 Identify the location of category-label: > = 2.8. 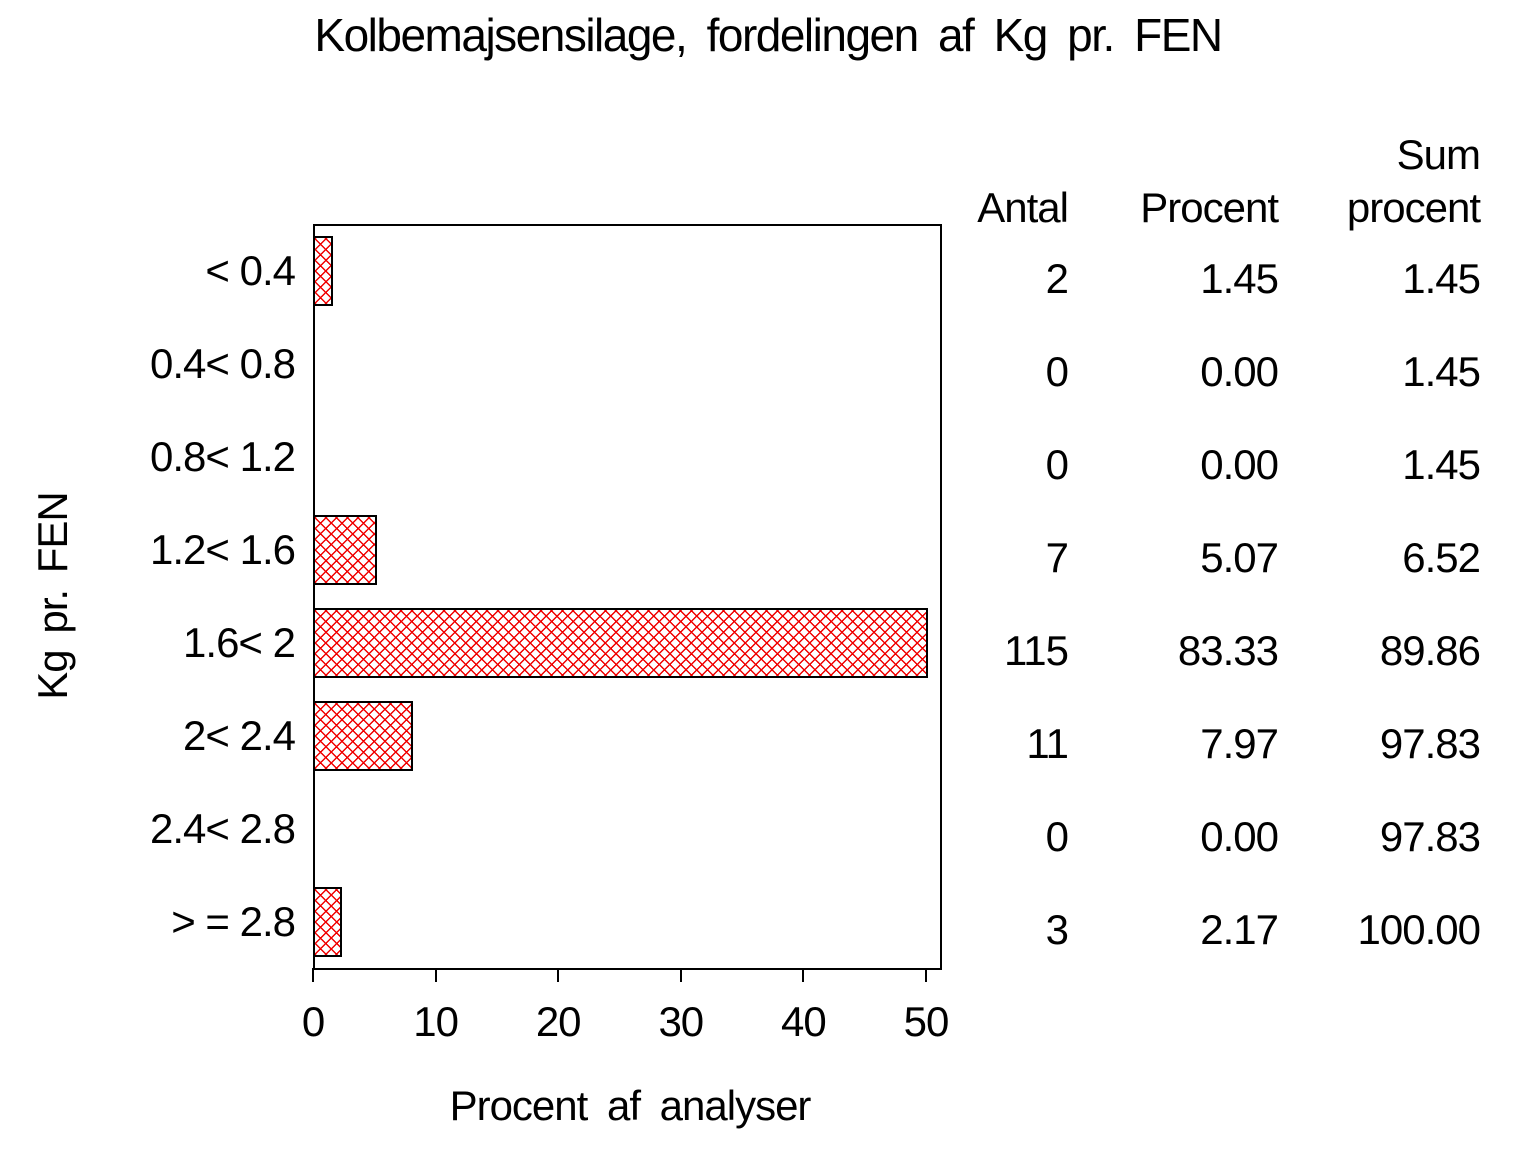
(233, 921).